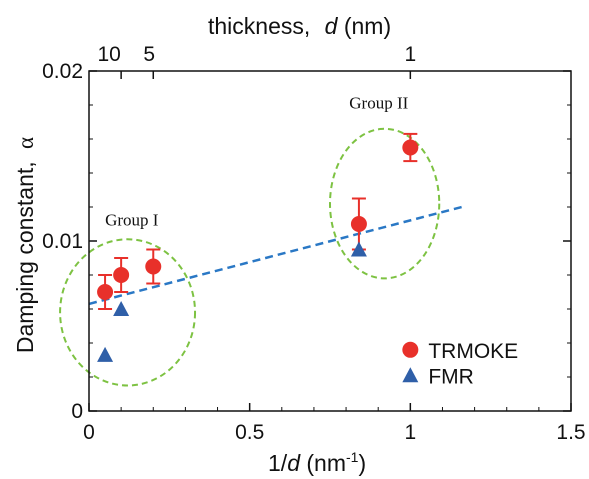 The image size is (589, 479). Describe the element at coordinates (62, 71) in the screenshot. I see `y-tick-label-3: 0.02` at that location.